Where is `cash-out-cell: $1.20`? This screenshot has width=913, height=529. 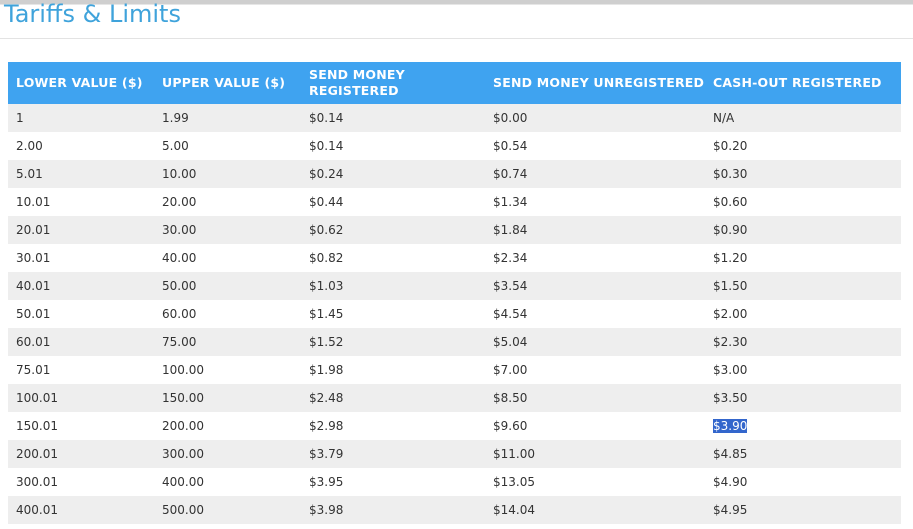 cash-out-cell: $1.20 is located at coordinates (730, 258).